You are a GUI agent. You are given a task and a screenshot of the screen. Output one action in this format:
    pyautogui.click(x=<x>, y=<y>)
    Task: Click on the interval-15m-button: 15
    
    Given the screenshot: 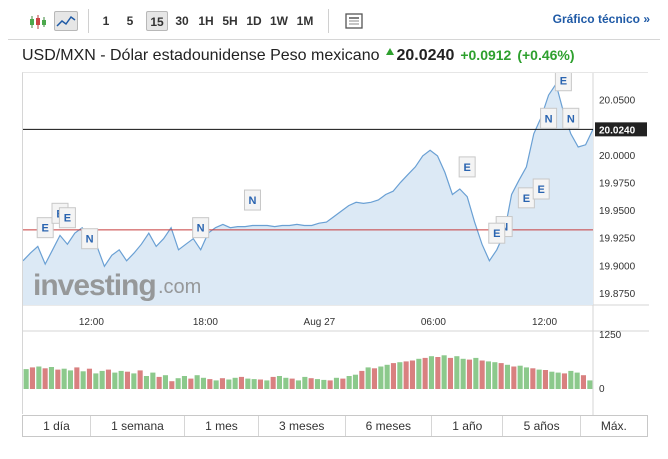 What is the action you would take?
    pyautogui.click(x=157, y=21)
    